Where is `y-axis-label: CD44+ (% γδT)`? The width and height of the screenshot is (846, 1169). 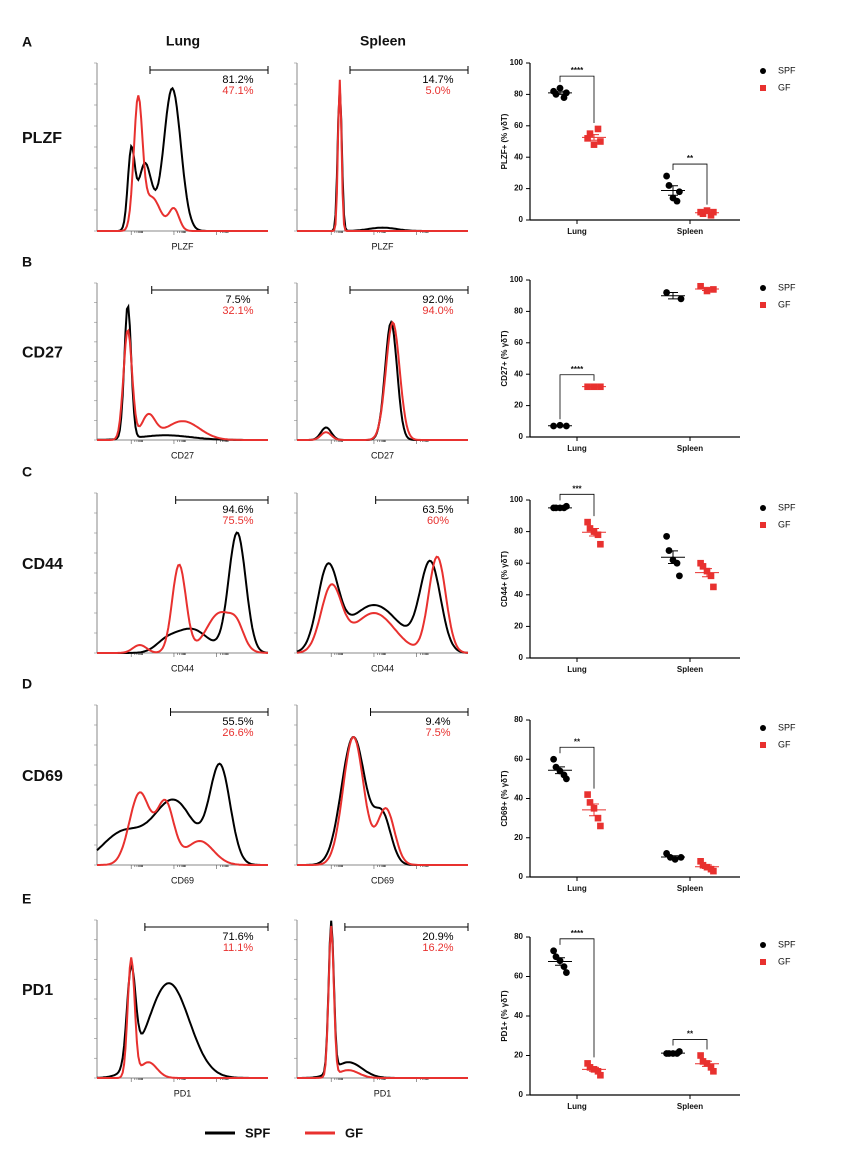
y-axis-label: CD44+ (% γδT) is located at coordinates (504, 579).